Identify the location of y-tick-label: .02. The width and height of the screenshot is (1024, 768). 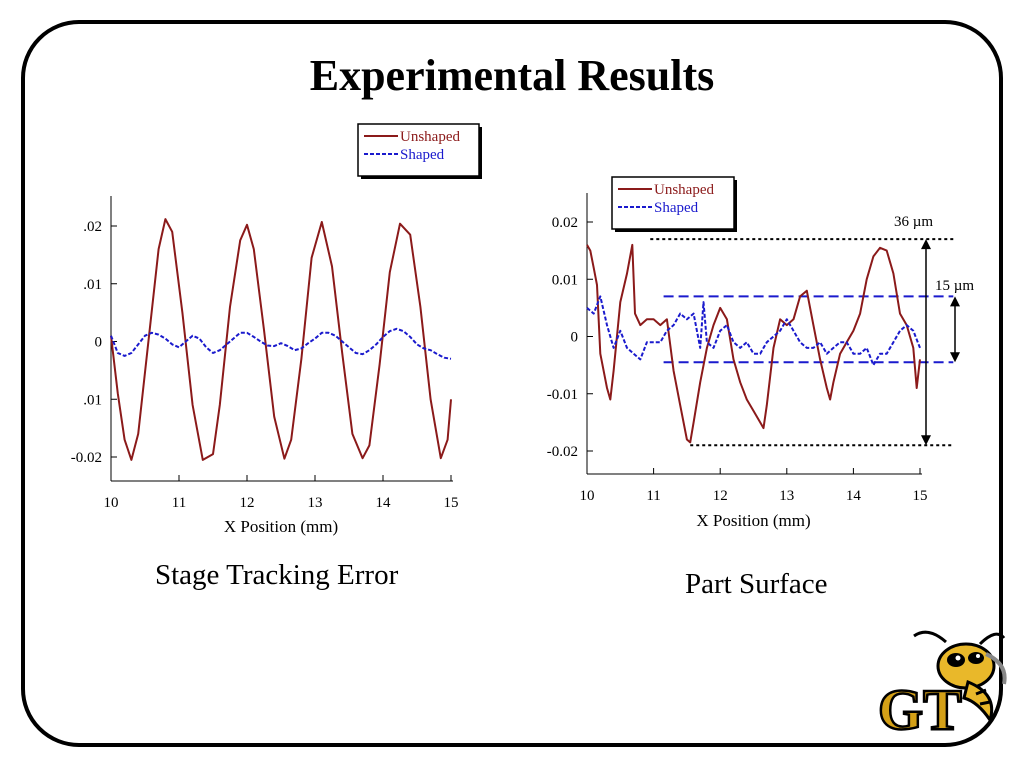
(92, 227).